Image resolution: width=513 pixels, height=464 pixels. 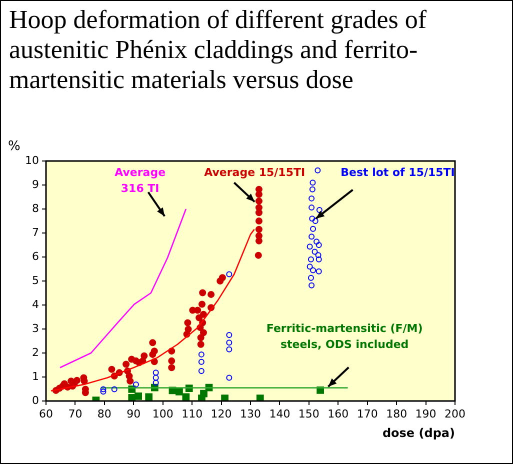 I want to click on text: Average 316 TI, so click(x=140, y=180).